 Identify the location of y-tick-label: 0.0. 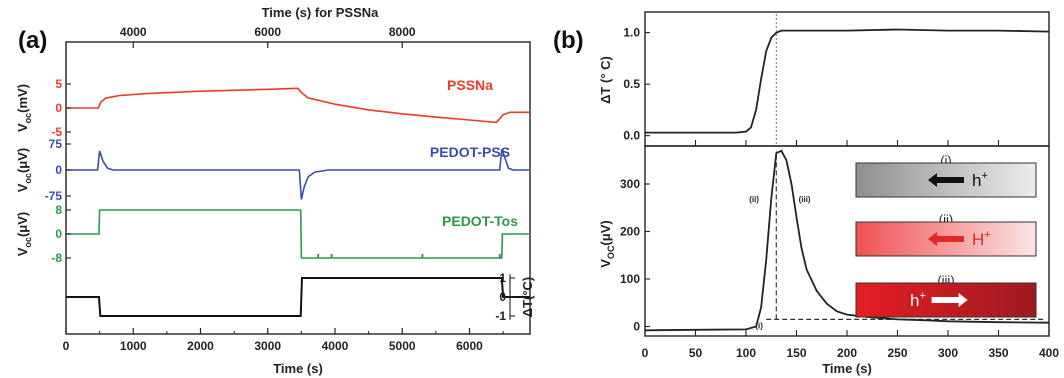
(631, 136).